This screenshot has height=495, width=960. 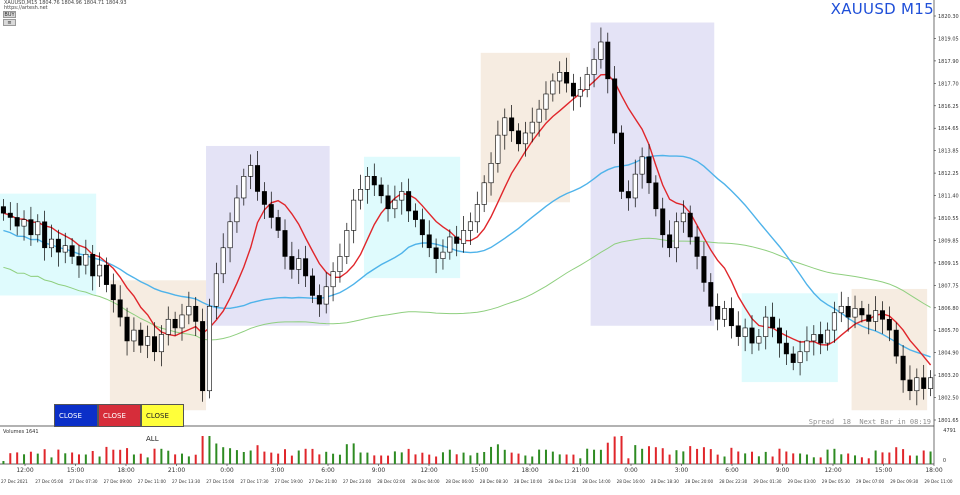 What do you see at coordinates (948, 376) in the screenshot?
I see `price-tick-label: 1803.20` at bounding box center [948, 376].